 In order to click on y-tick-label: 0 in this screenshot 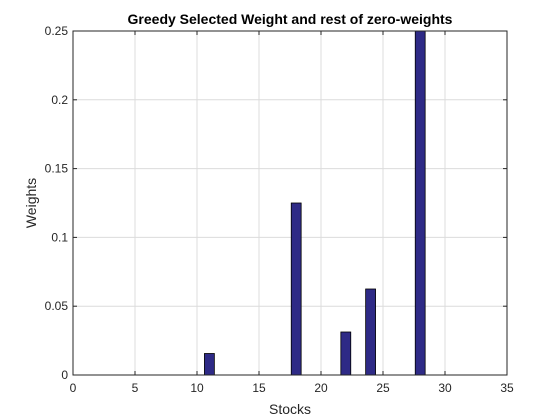, I will do `click(64, 375)`.